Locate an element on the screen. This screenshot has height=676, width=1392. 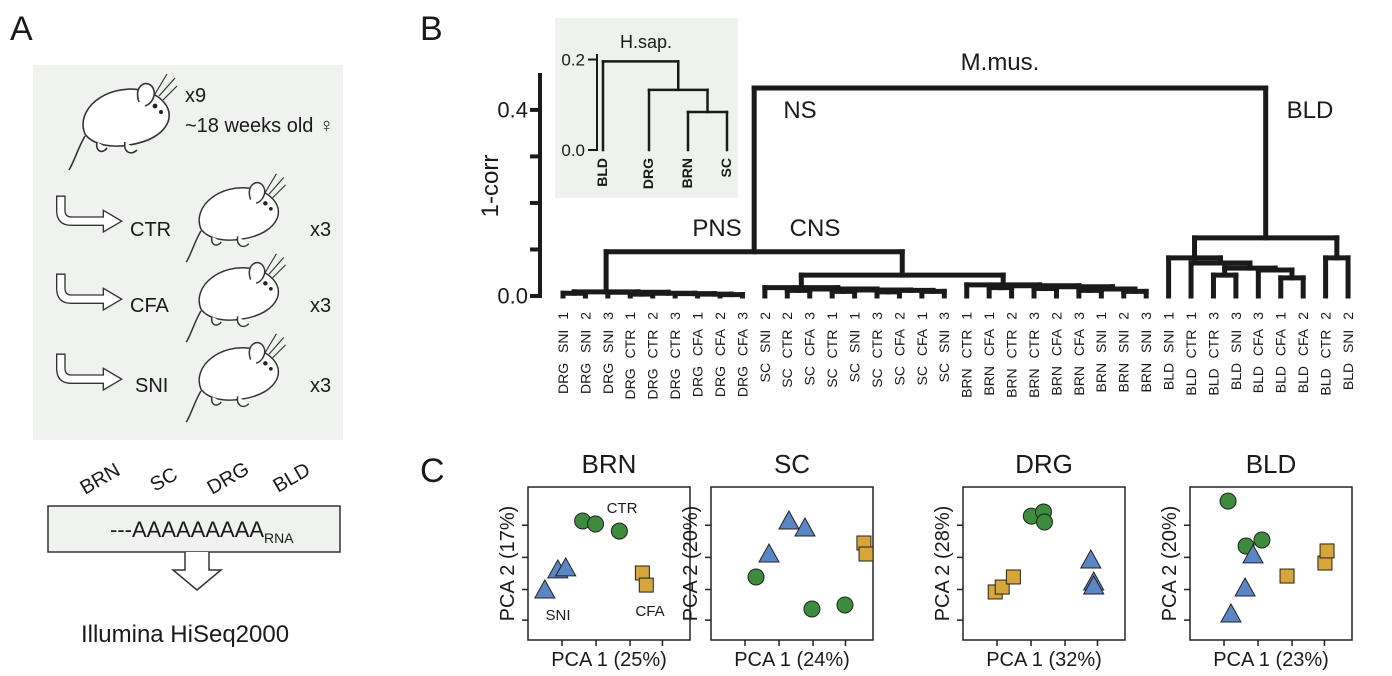
branch-label: M.mus. is located at coordinates (1000, 62).